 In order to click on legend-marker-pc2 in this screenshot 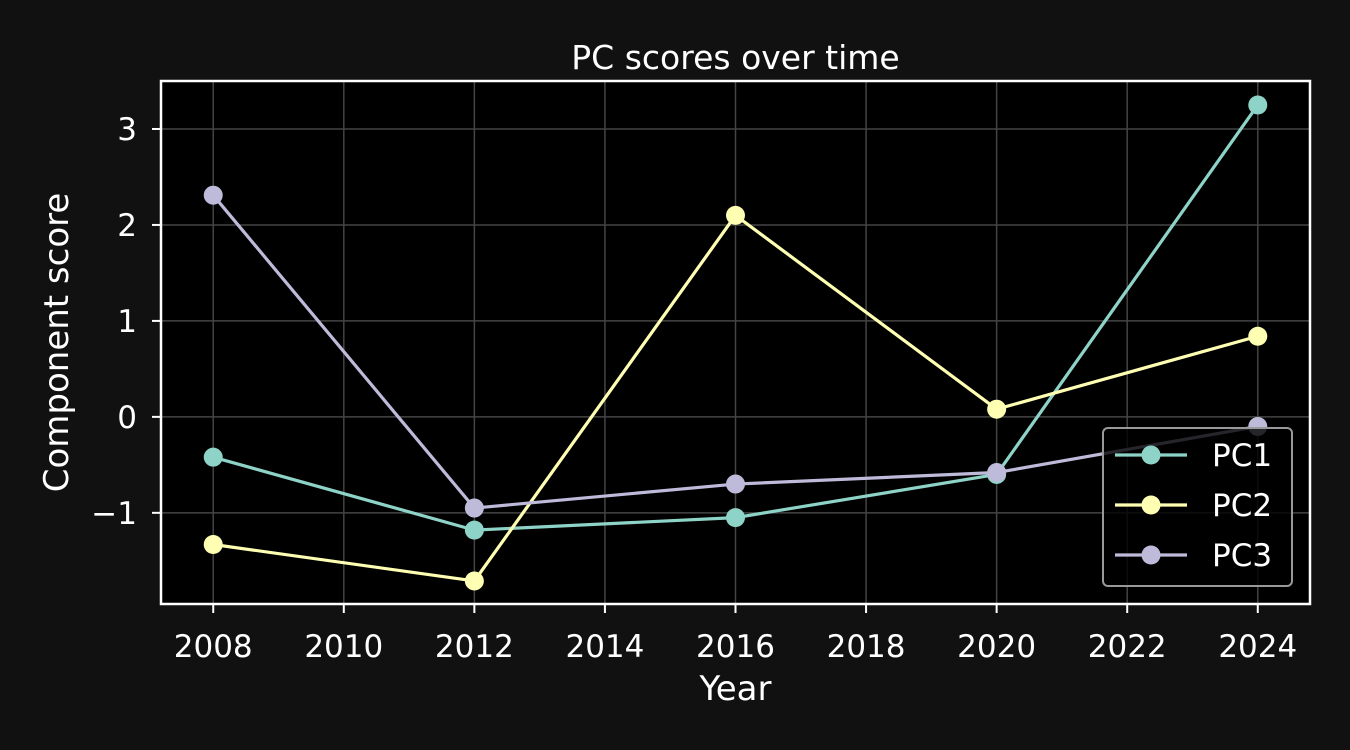, I will do `click(1151, 505)`.